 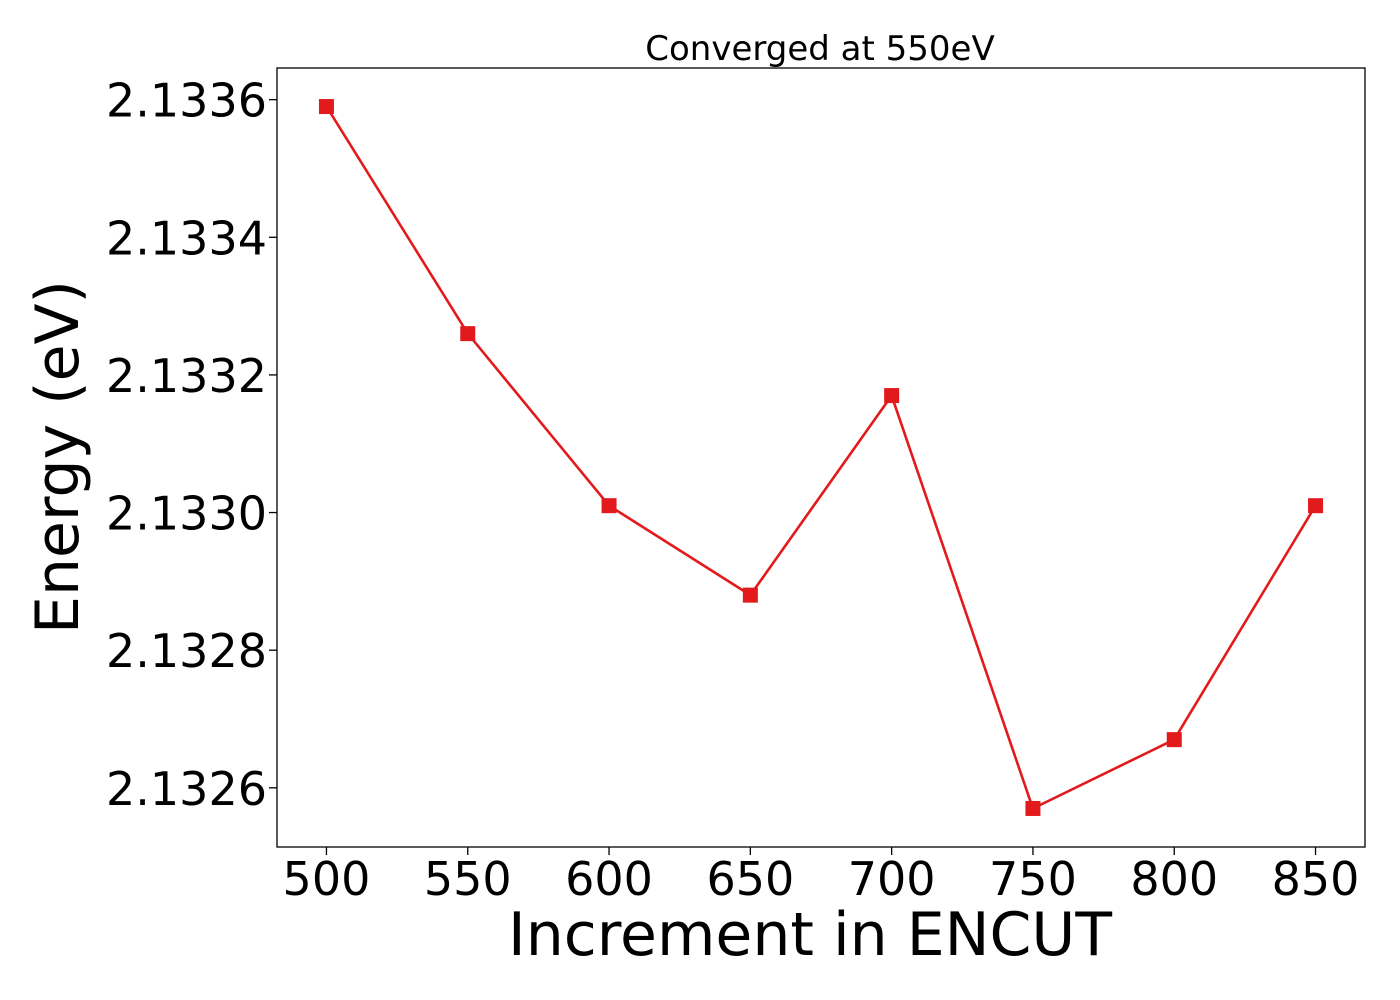 What do you see at coordinates (327, 879) in the screenshot?
I see `x-tick-label: 500` at bounding box center [327, 879].